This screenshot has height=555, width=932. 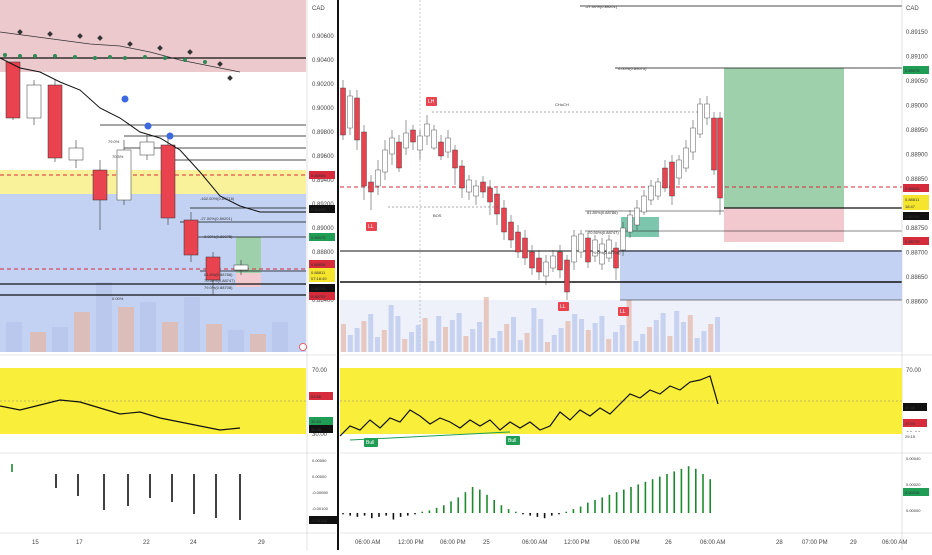 I want to click on right-price-tag-text: 0.89075, so click(x=912, y=70).